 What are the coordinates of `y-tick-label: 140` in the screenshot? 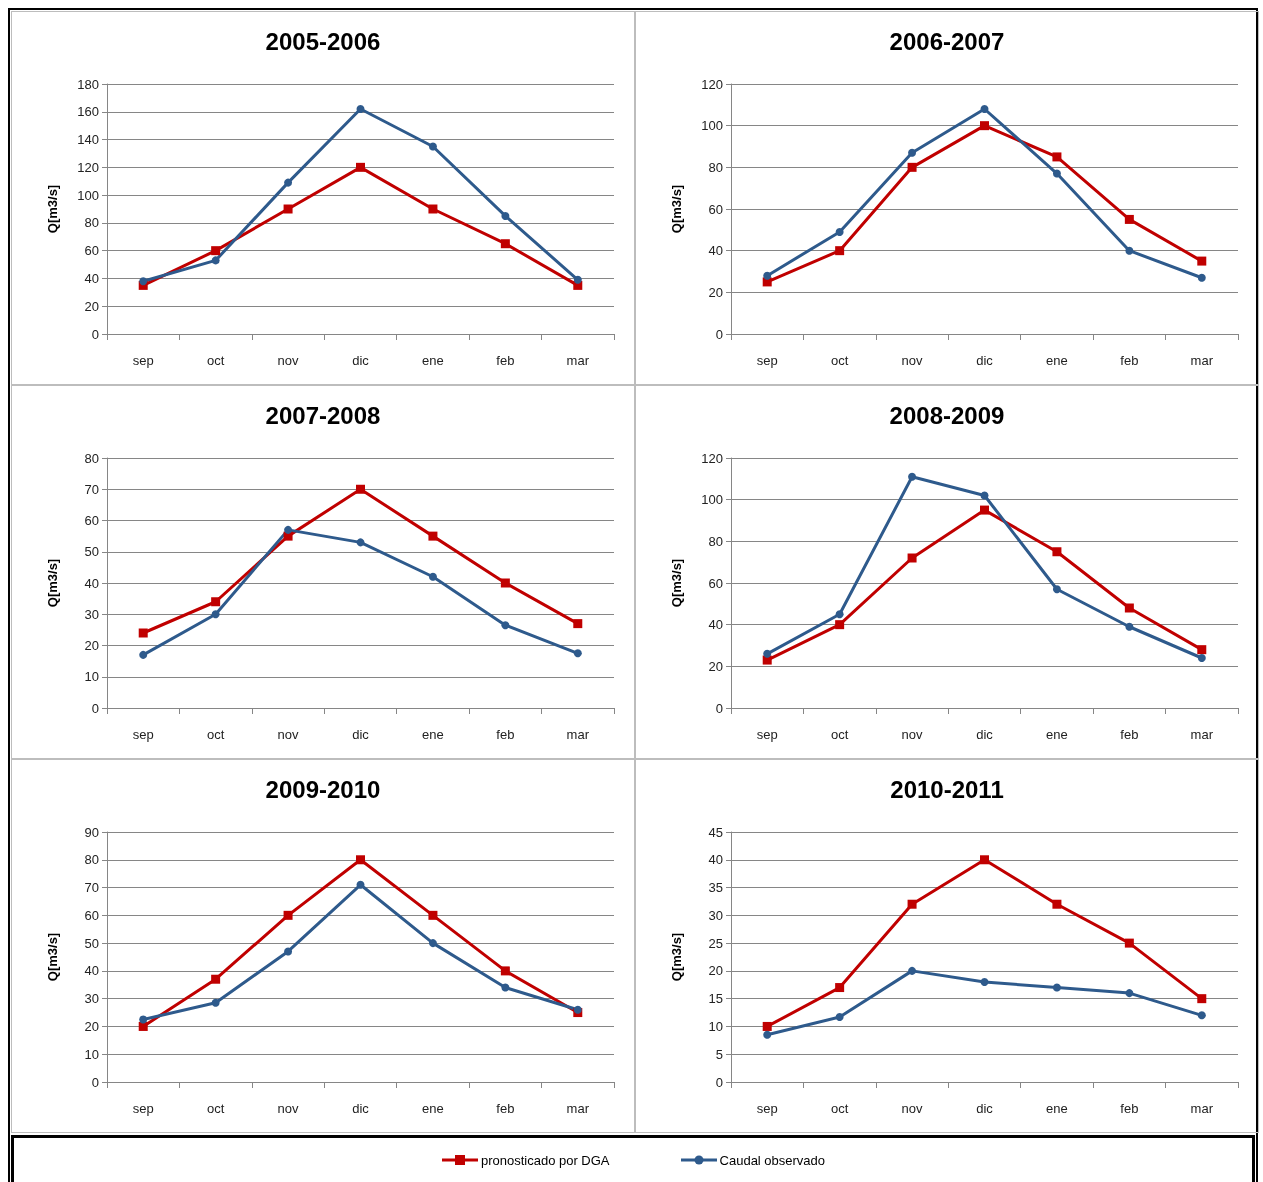 It's located at (88, 140).